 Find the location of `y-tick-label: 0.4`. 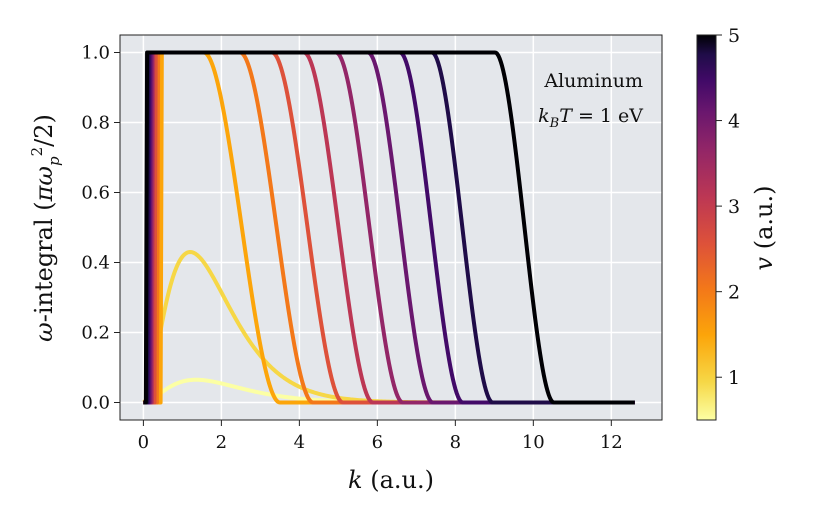

y-tick-label: 0.4 is located at coordinates (95, 263).